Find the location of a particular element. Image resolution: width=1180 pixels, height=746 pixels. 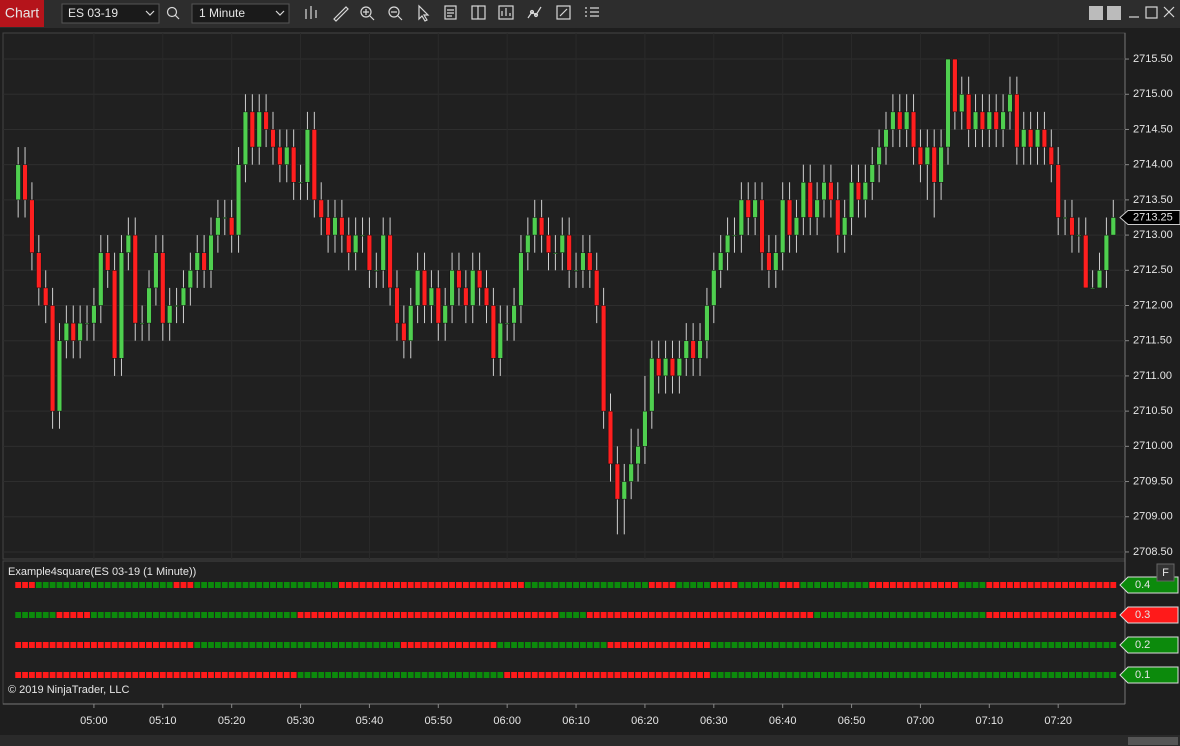

indicators-icon is located at coordinates (534, 12).